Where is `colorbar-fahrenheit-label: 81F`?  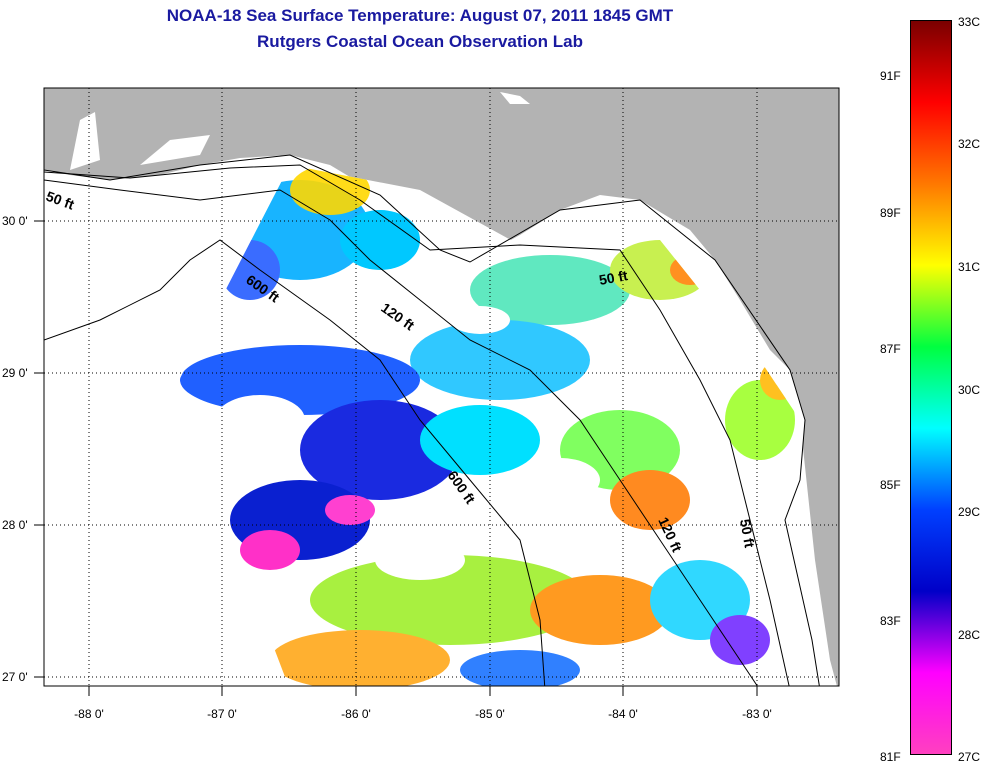
colorbar-fahrenheit-label: 81F is located at coordinates (890, 757).